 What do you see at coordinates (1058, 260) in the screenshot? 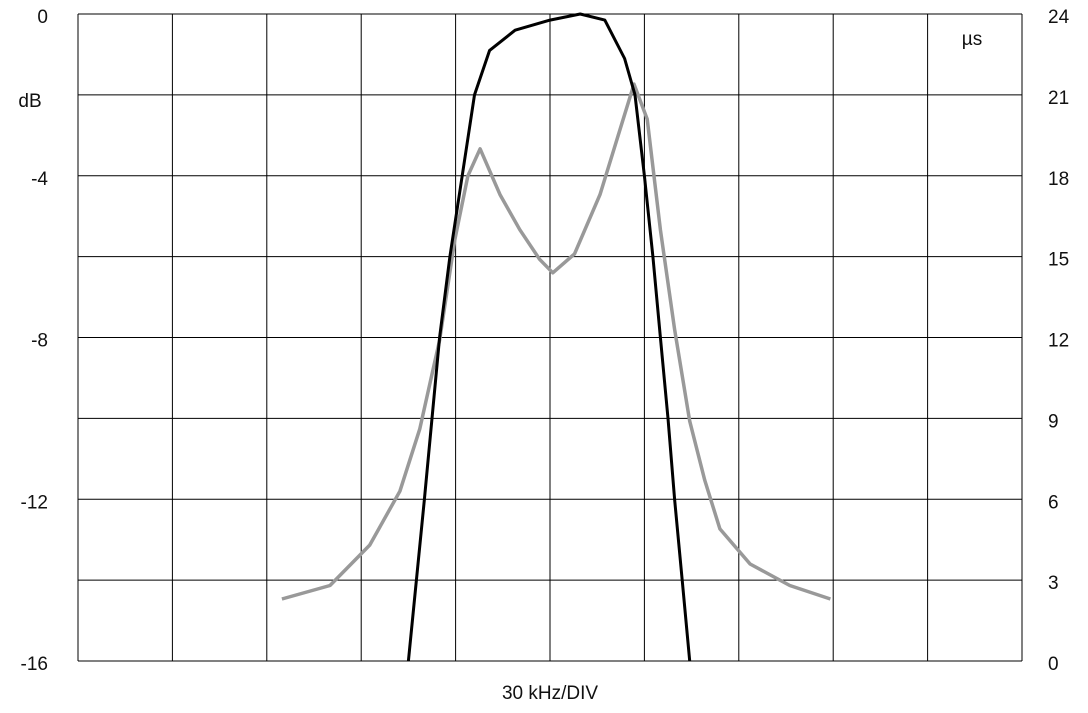
I see `y2-tick-label: 15` at bounding box center [1058, 260].